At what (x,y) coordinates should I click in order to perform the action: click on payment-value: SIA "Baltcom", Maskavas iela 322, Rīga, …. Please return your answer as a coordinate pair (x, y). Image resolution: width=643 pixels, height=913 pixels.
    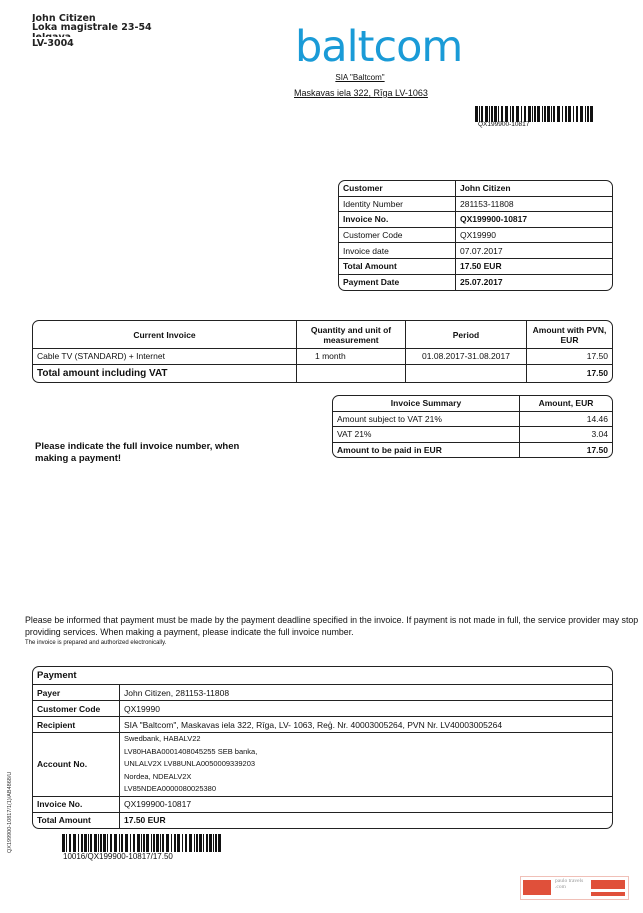
    Looking at the image, I should click on (366, 725).